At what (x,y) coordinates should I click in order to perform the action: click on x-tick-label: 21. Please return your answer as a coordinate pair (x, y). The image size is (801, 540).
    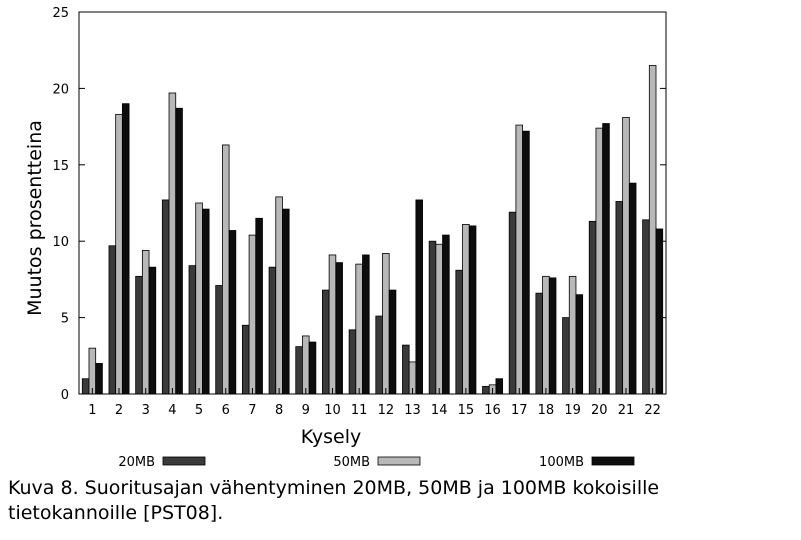
    Looking at the image, I should click on (626, 410).